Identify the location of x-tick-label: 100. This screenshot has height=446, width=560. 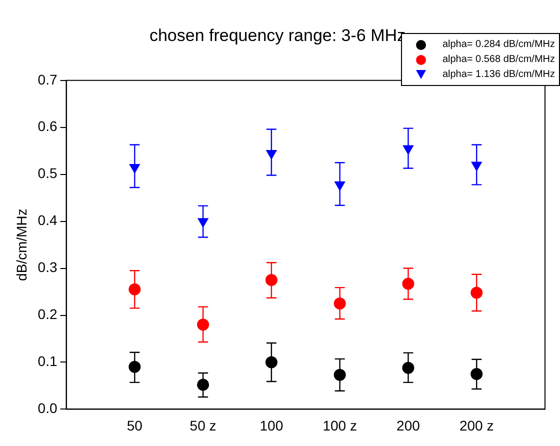
(272, 425).